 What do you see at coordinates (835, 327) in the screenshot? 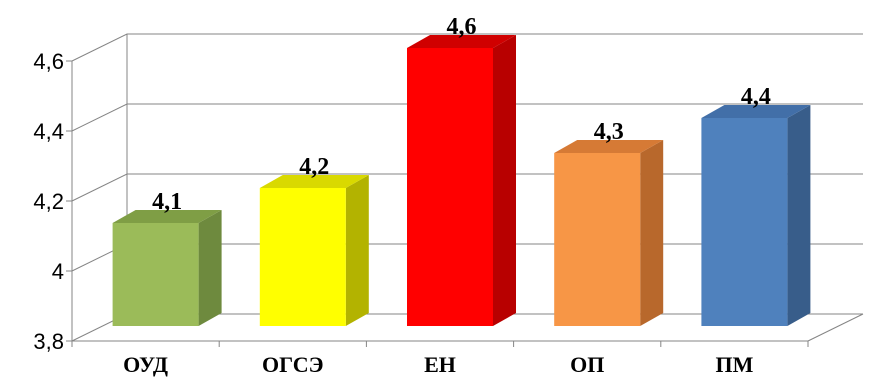
I see `floor-right-edge` at bounding box center [835, 327].